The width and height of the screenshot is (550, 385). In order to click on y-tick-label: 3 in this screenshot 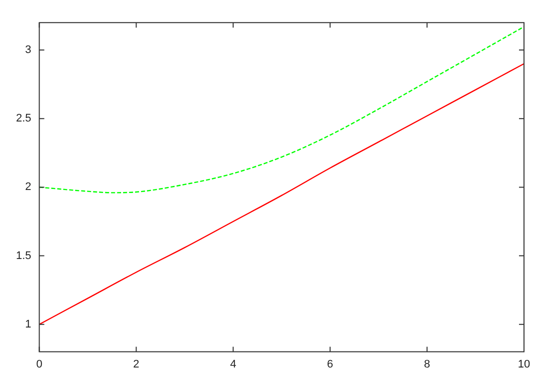, I will do `click(28, 50)`.